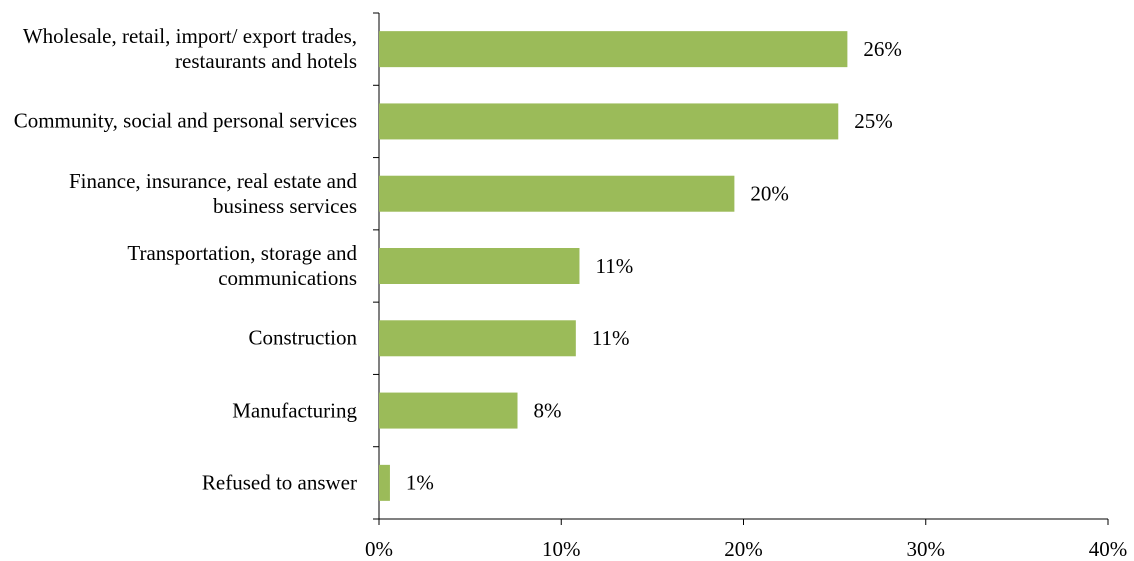  Describe the element at coordinates (873, 121) in the screenshot. I see `value-label: 25%` at that location.